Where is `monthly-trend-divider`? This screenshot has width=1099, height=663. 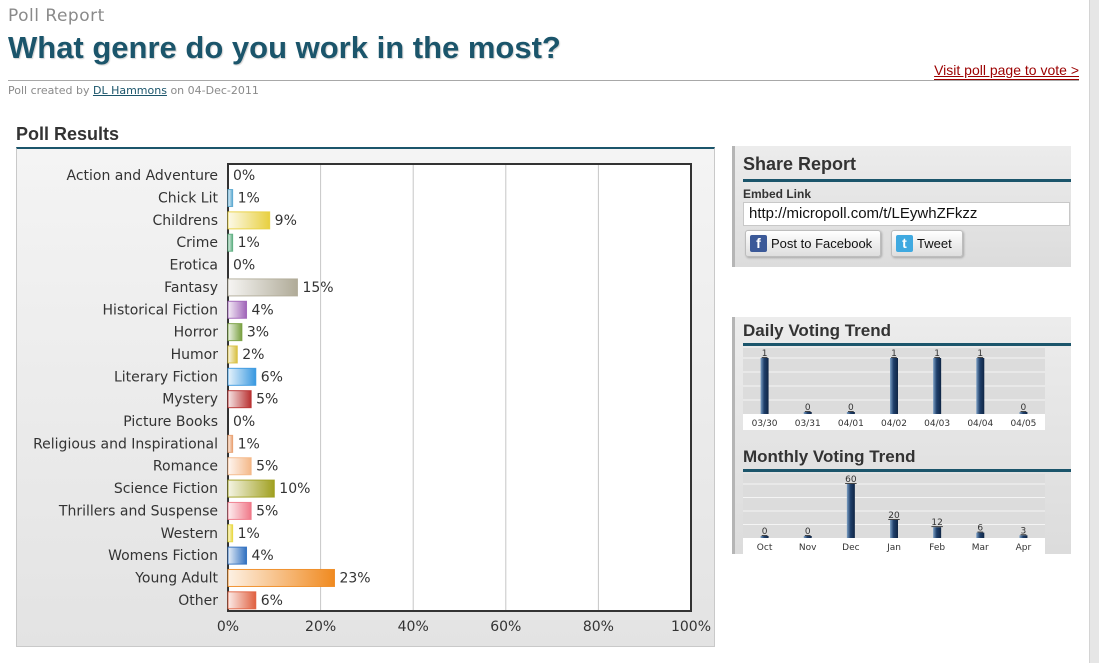
monthly-trend-divider is located at coordinates (907, 470).